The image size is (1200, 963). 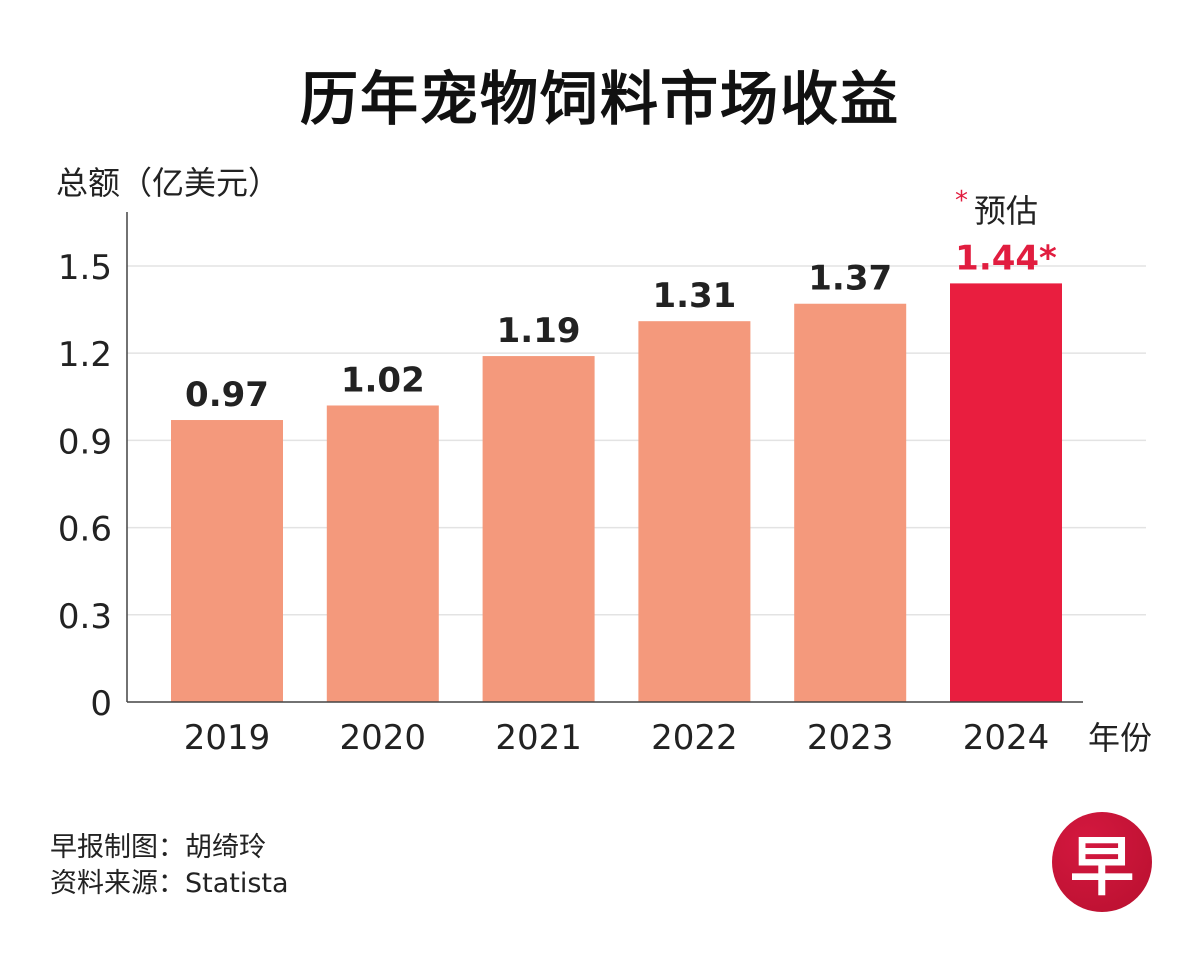 What do you see at coordinates (1102, 862) in the screenshot?
I see `zaobao-logo: 早` at bounding box center [1102, 862].